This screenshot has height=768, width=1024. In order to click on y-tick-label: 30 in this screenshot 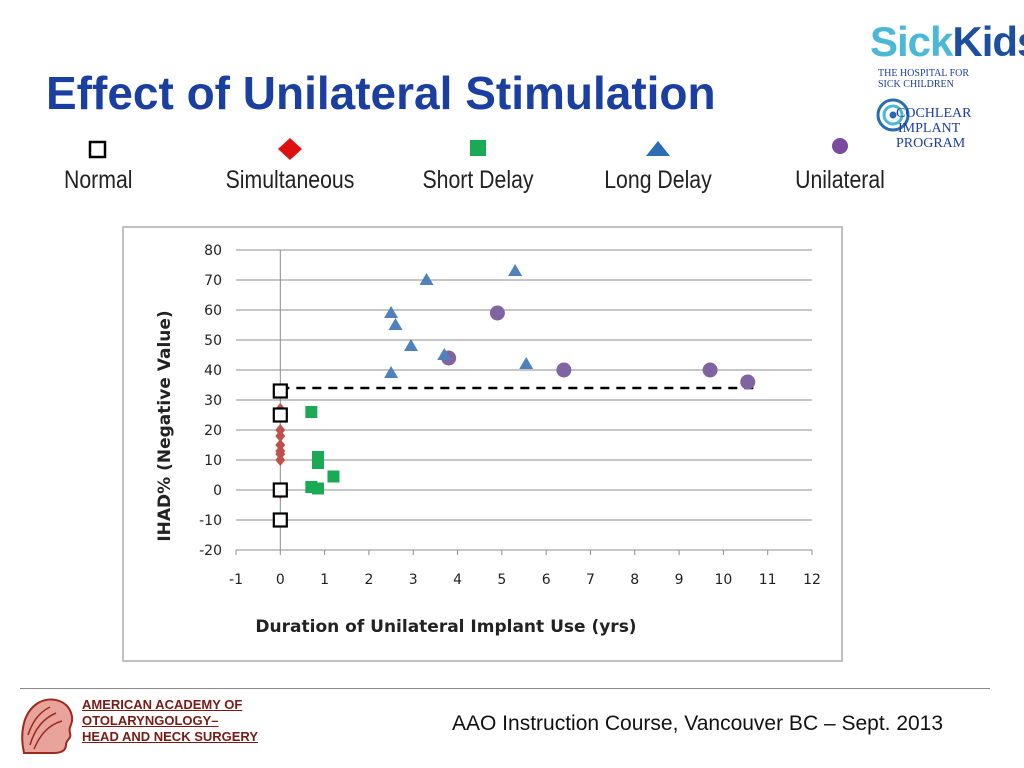, I will do `click(213, 401)`.